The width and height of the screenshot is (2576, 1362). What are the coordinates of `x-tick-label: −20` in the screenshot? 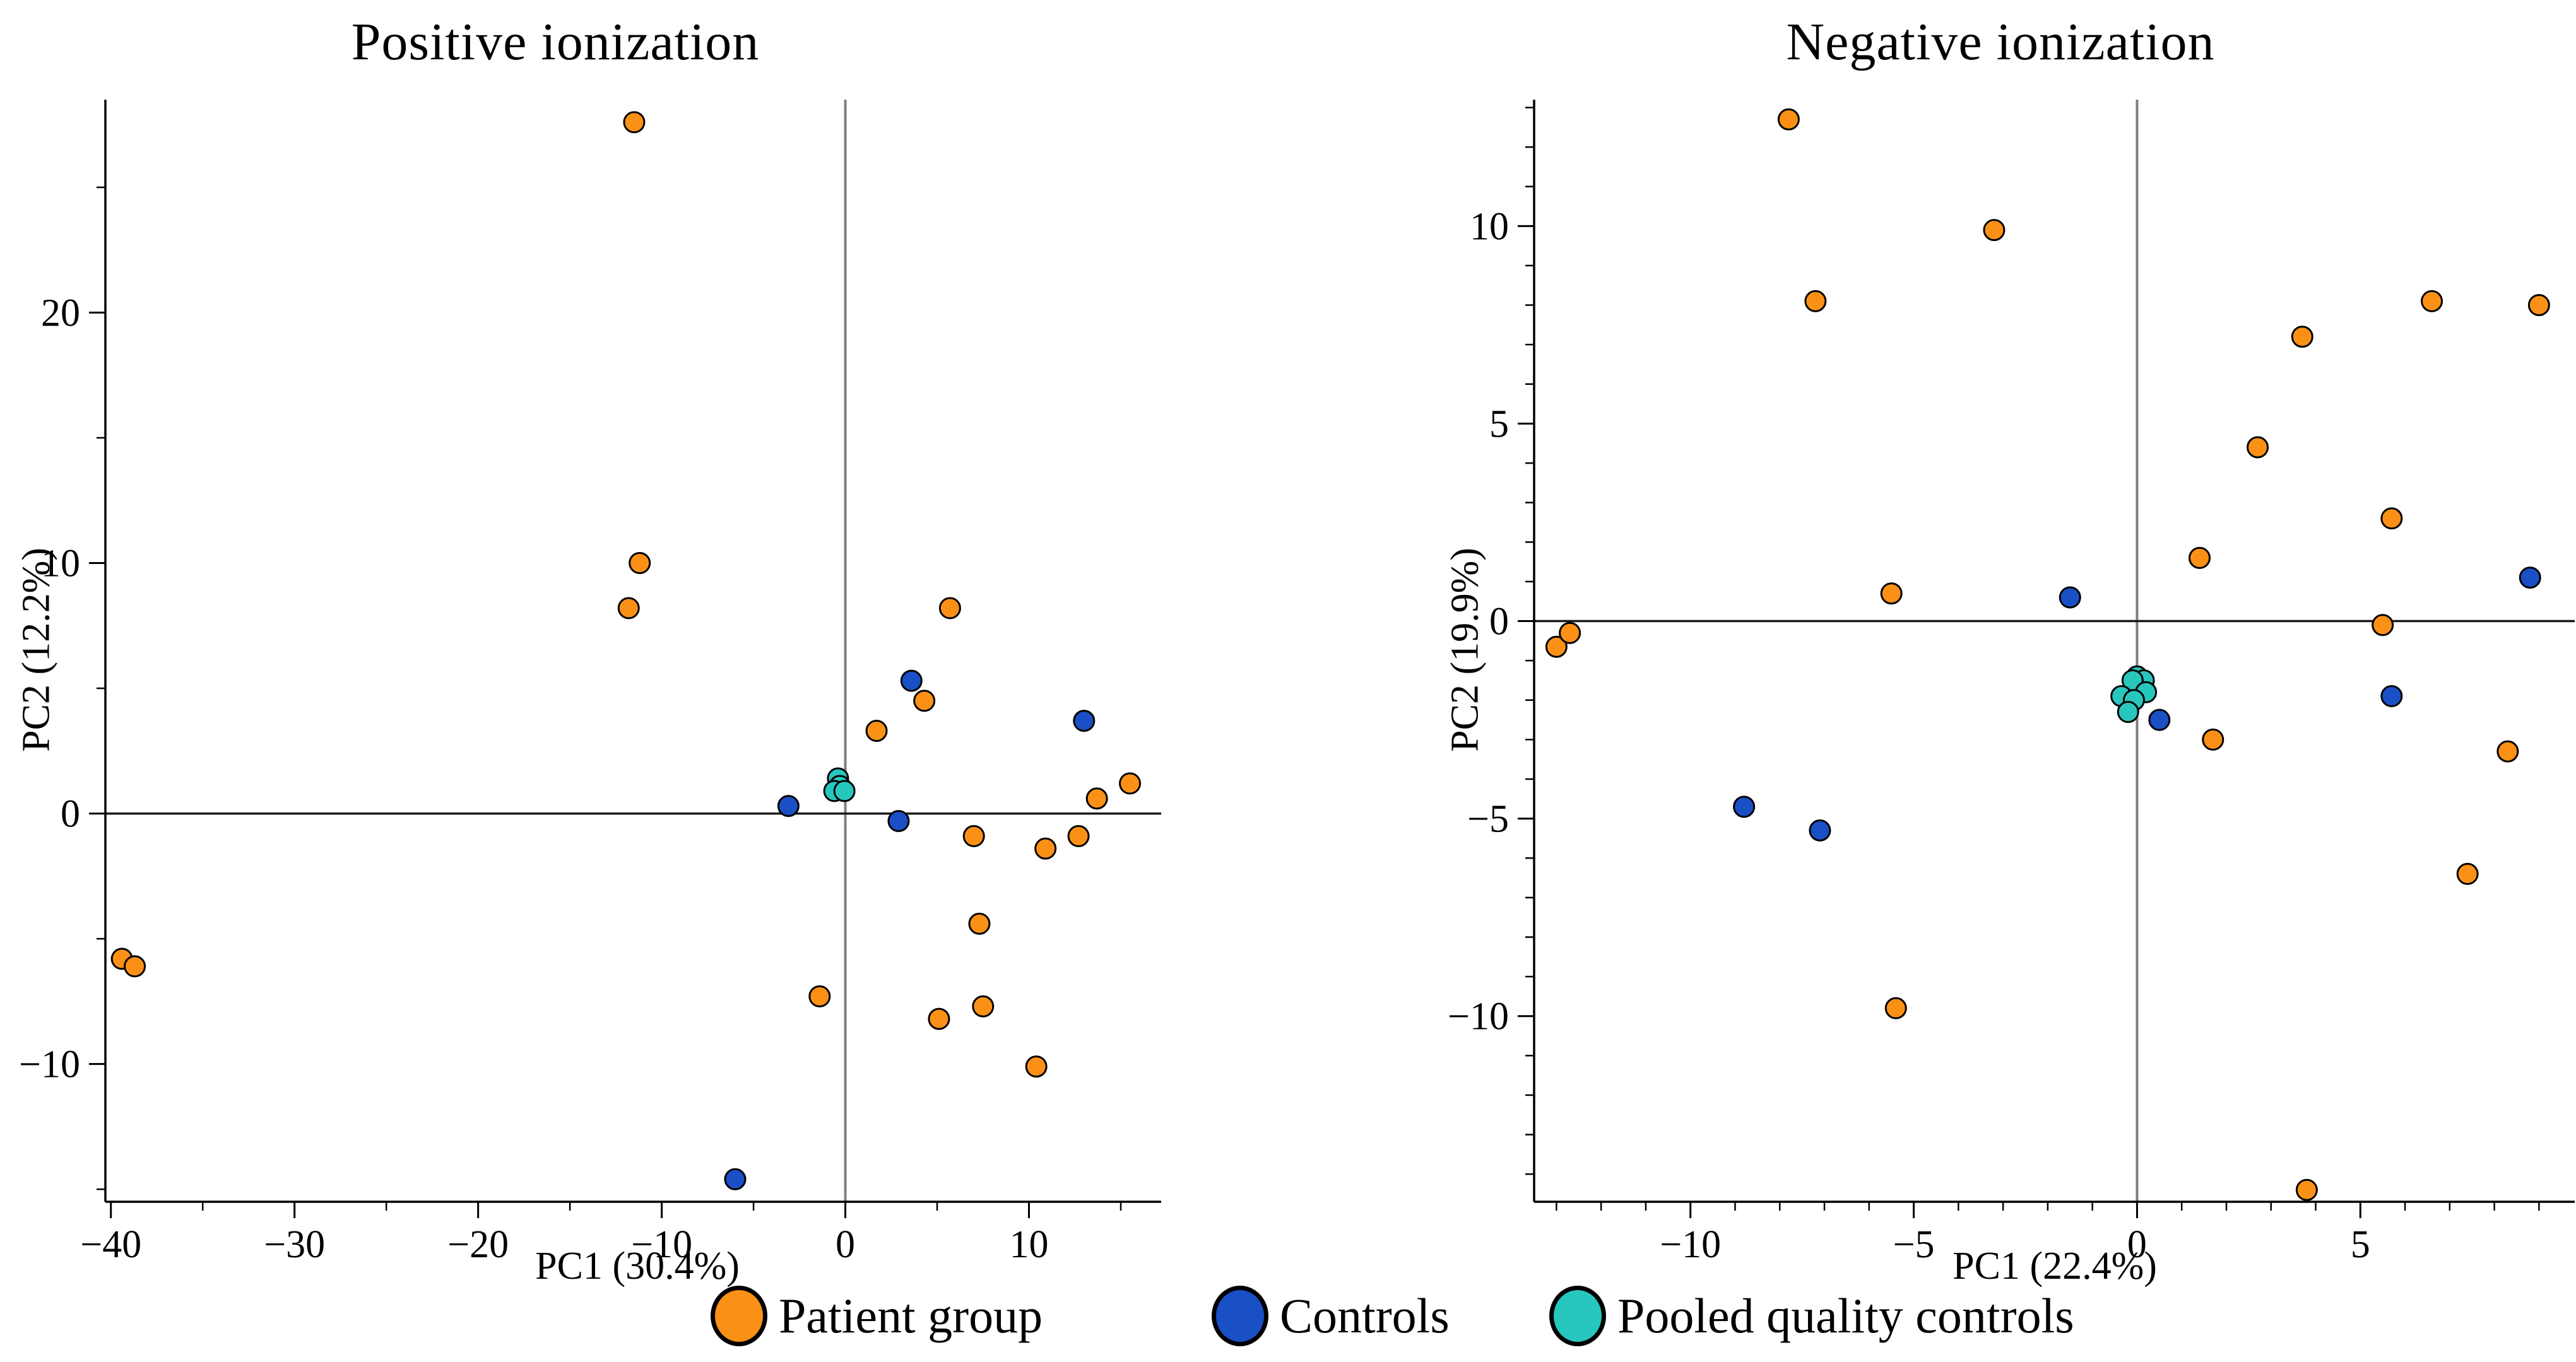 It's located at (478, 1244).